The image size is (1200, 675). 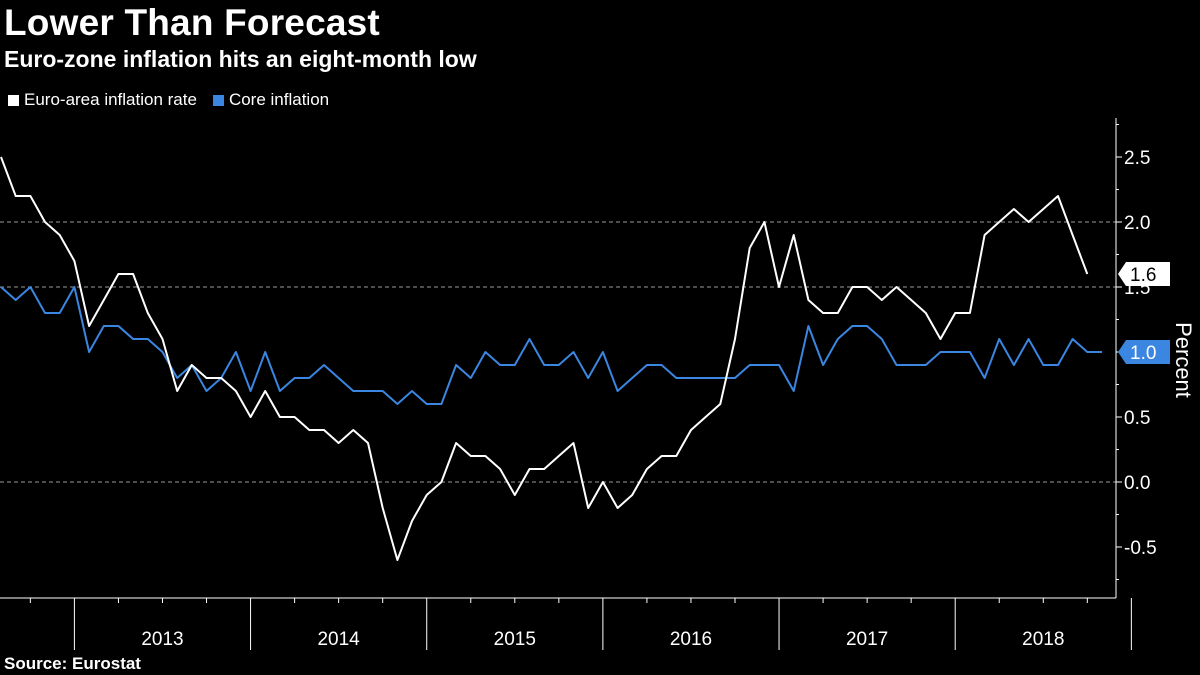 What do you see at coordinates (338, 639) in the screenshot?
I see `year-label-2014: 2014` at bounding box center [338, 639].